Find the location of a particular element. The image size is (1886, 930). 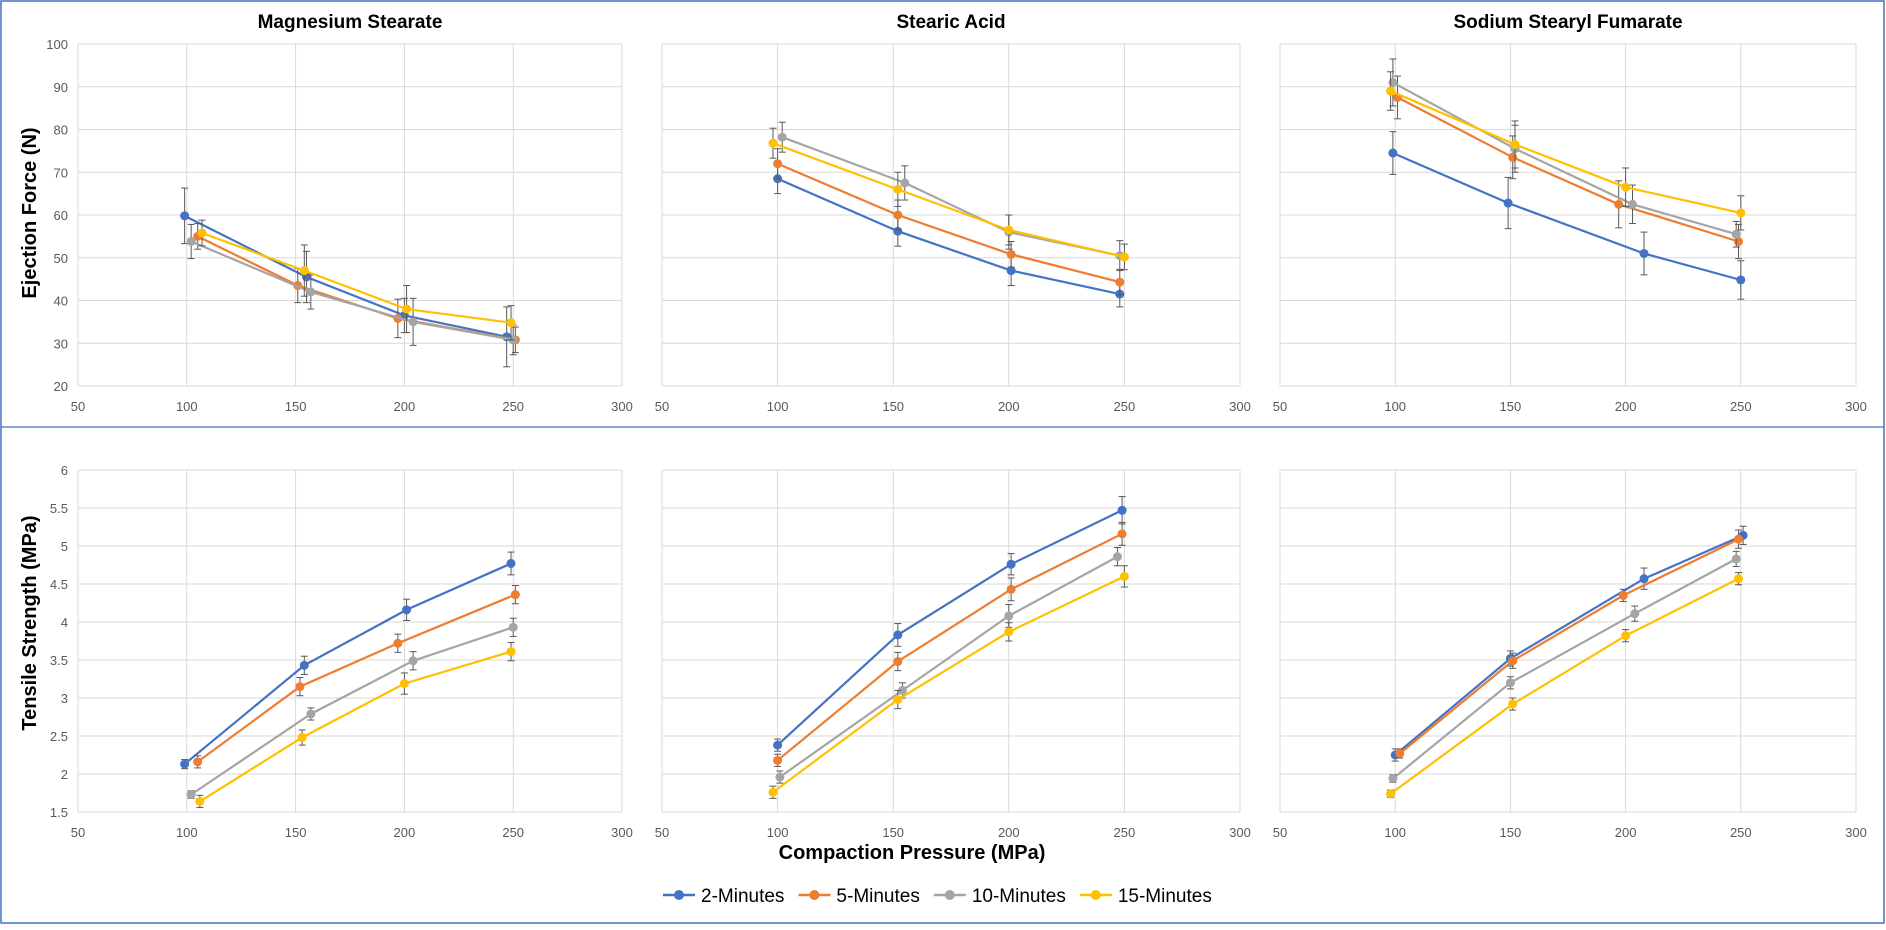

y-axis-label-top: Ejection Force (N) is located at coordinates (30, 212).